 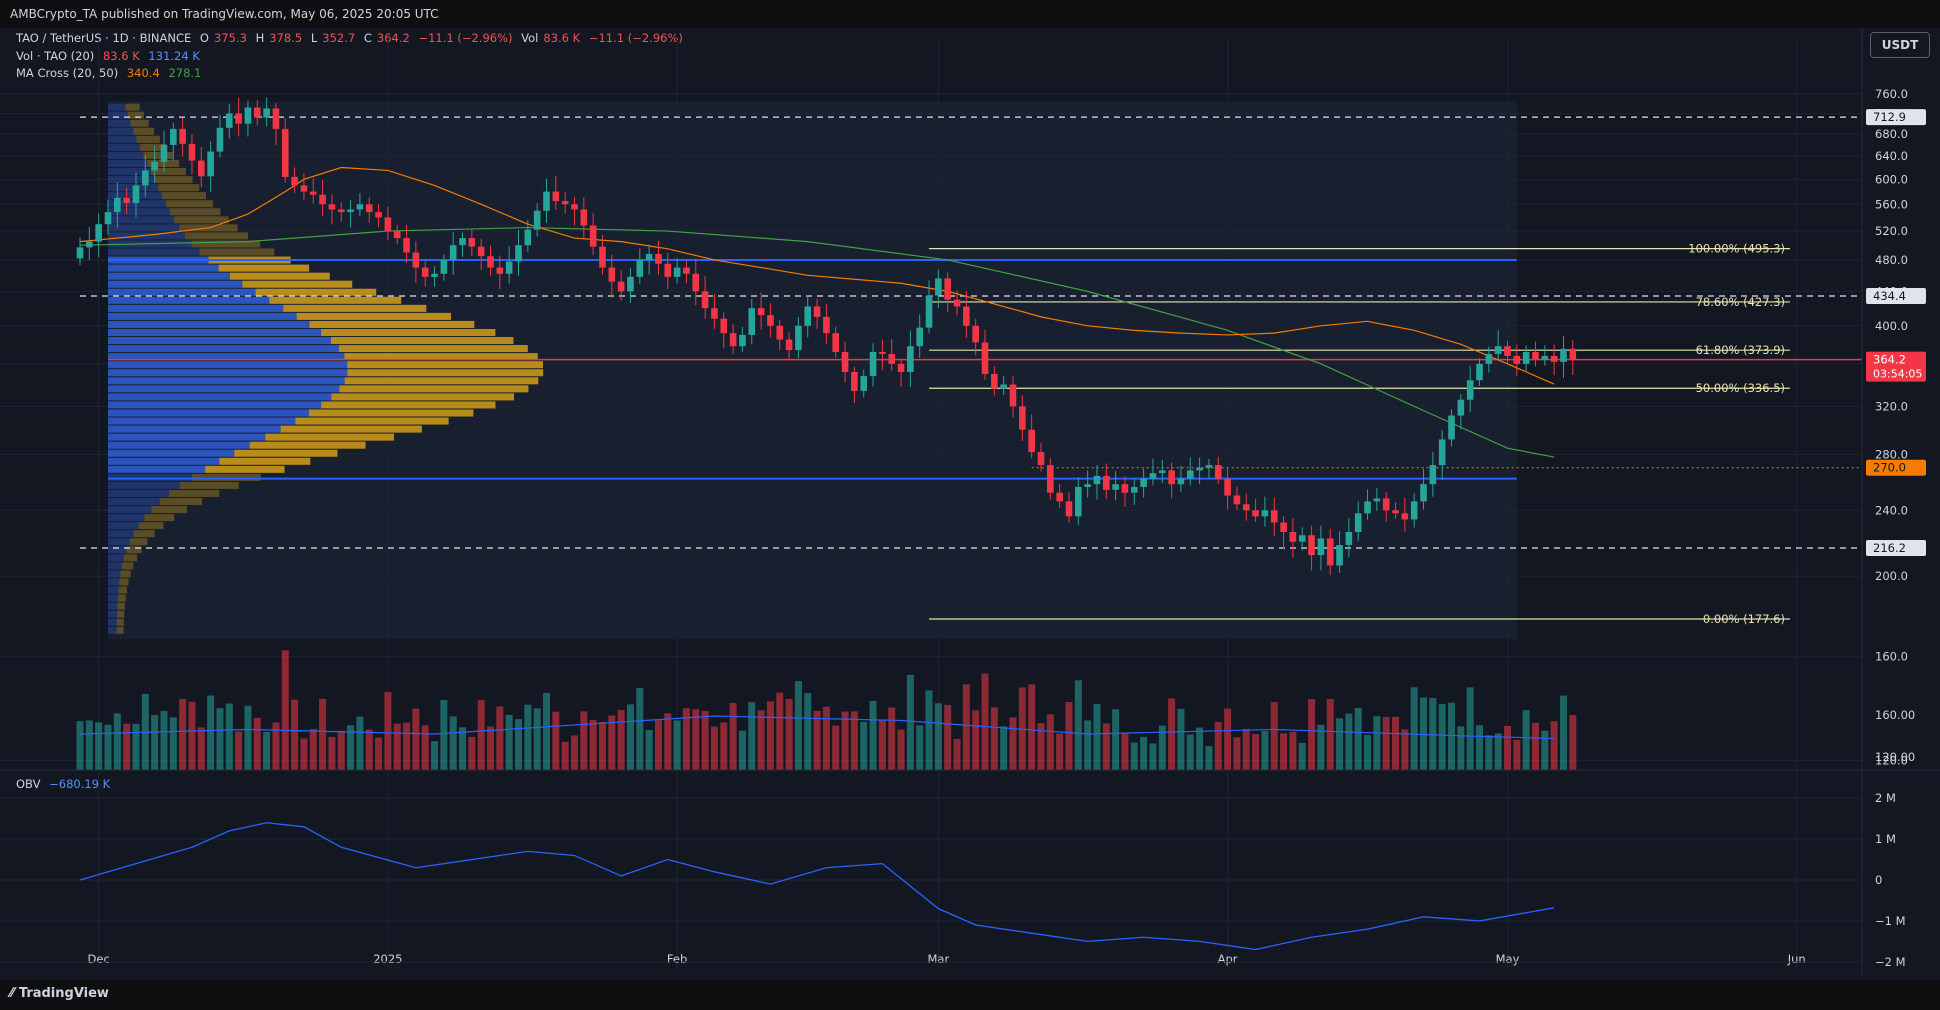 I want to click on symbol-title: TAO / TetherUS · 1D · BINANCE, so click(x=104, y=38).